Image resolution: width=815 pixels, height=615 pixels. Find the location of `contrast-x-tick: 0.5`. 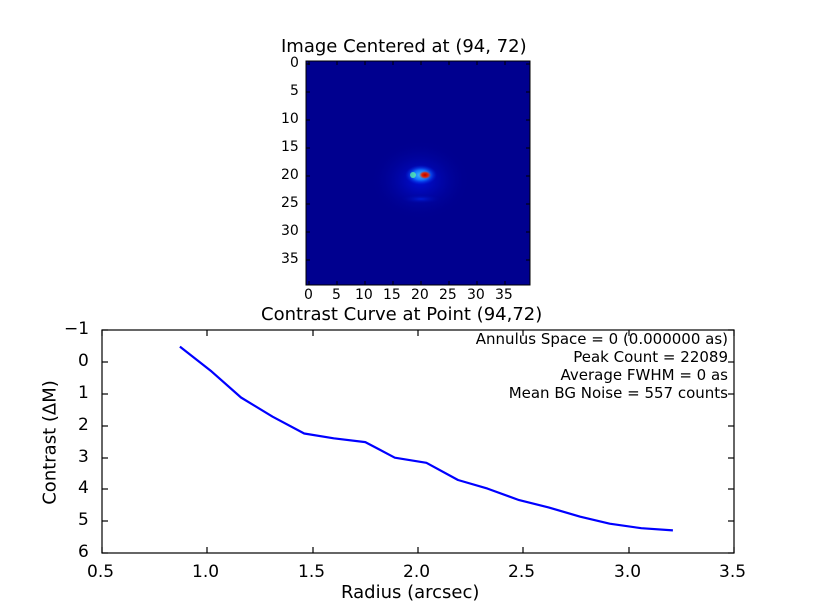

contrast-x-tick: 0.5 is located at coordinates (101, 572).